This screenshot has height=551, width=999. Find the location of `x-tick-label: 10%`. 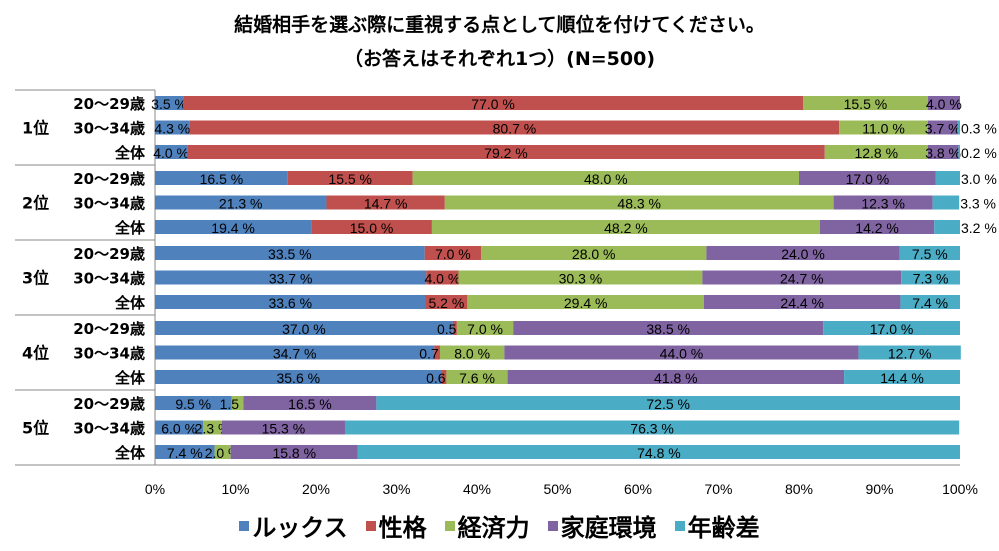

x-tick-label: 10% is located at coordinates (235, 489).